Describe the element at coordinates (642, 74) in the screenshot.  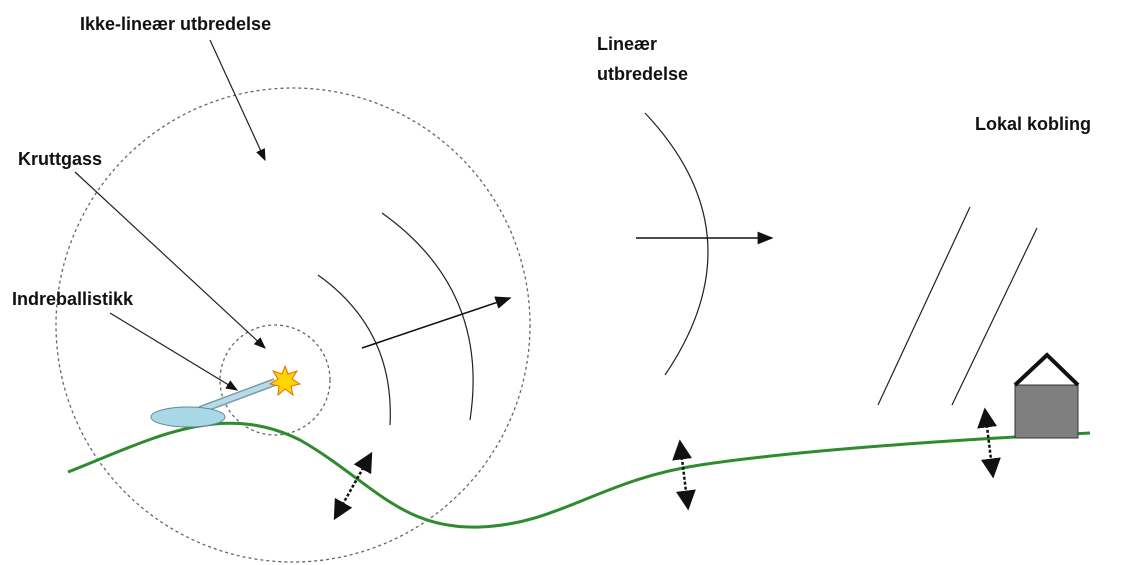
I see `label: utbredelse` at that location.